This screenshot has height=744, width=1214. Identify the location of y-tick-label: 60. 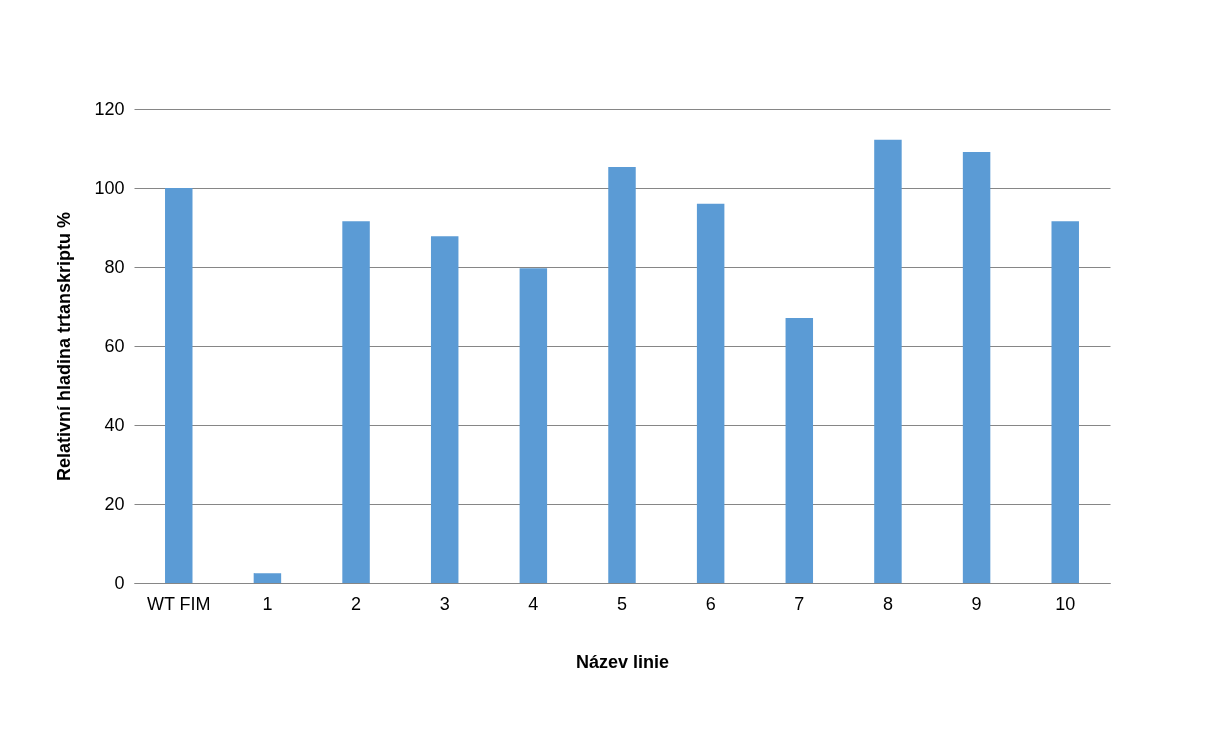
(114, 345).